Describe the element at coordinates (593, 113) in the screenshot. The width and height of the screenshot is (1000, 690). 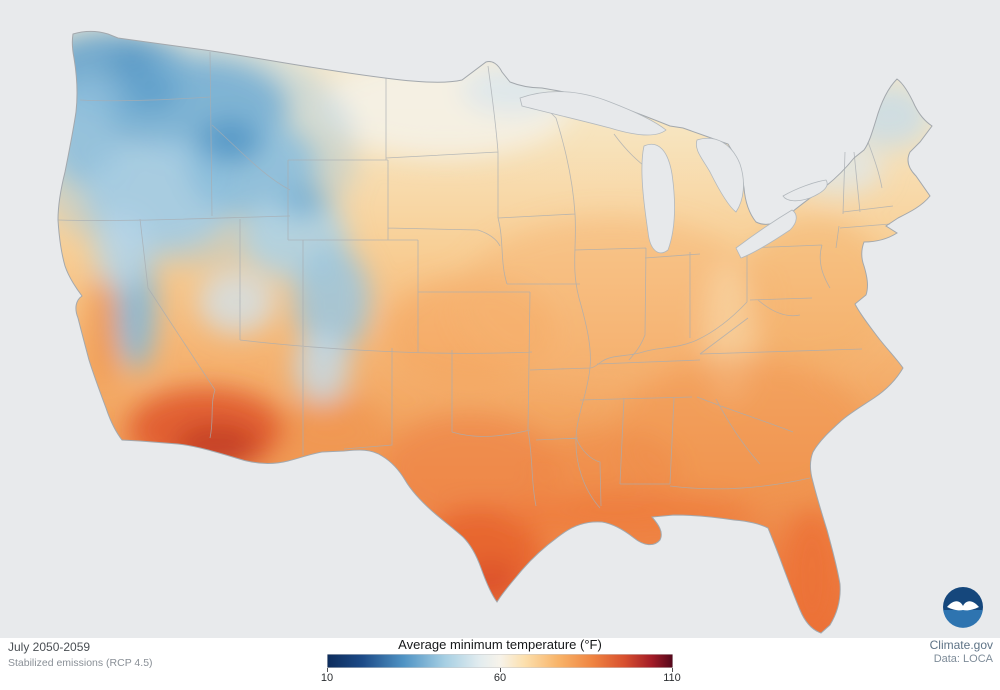
I see `lake-superior` at that location.